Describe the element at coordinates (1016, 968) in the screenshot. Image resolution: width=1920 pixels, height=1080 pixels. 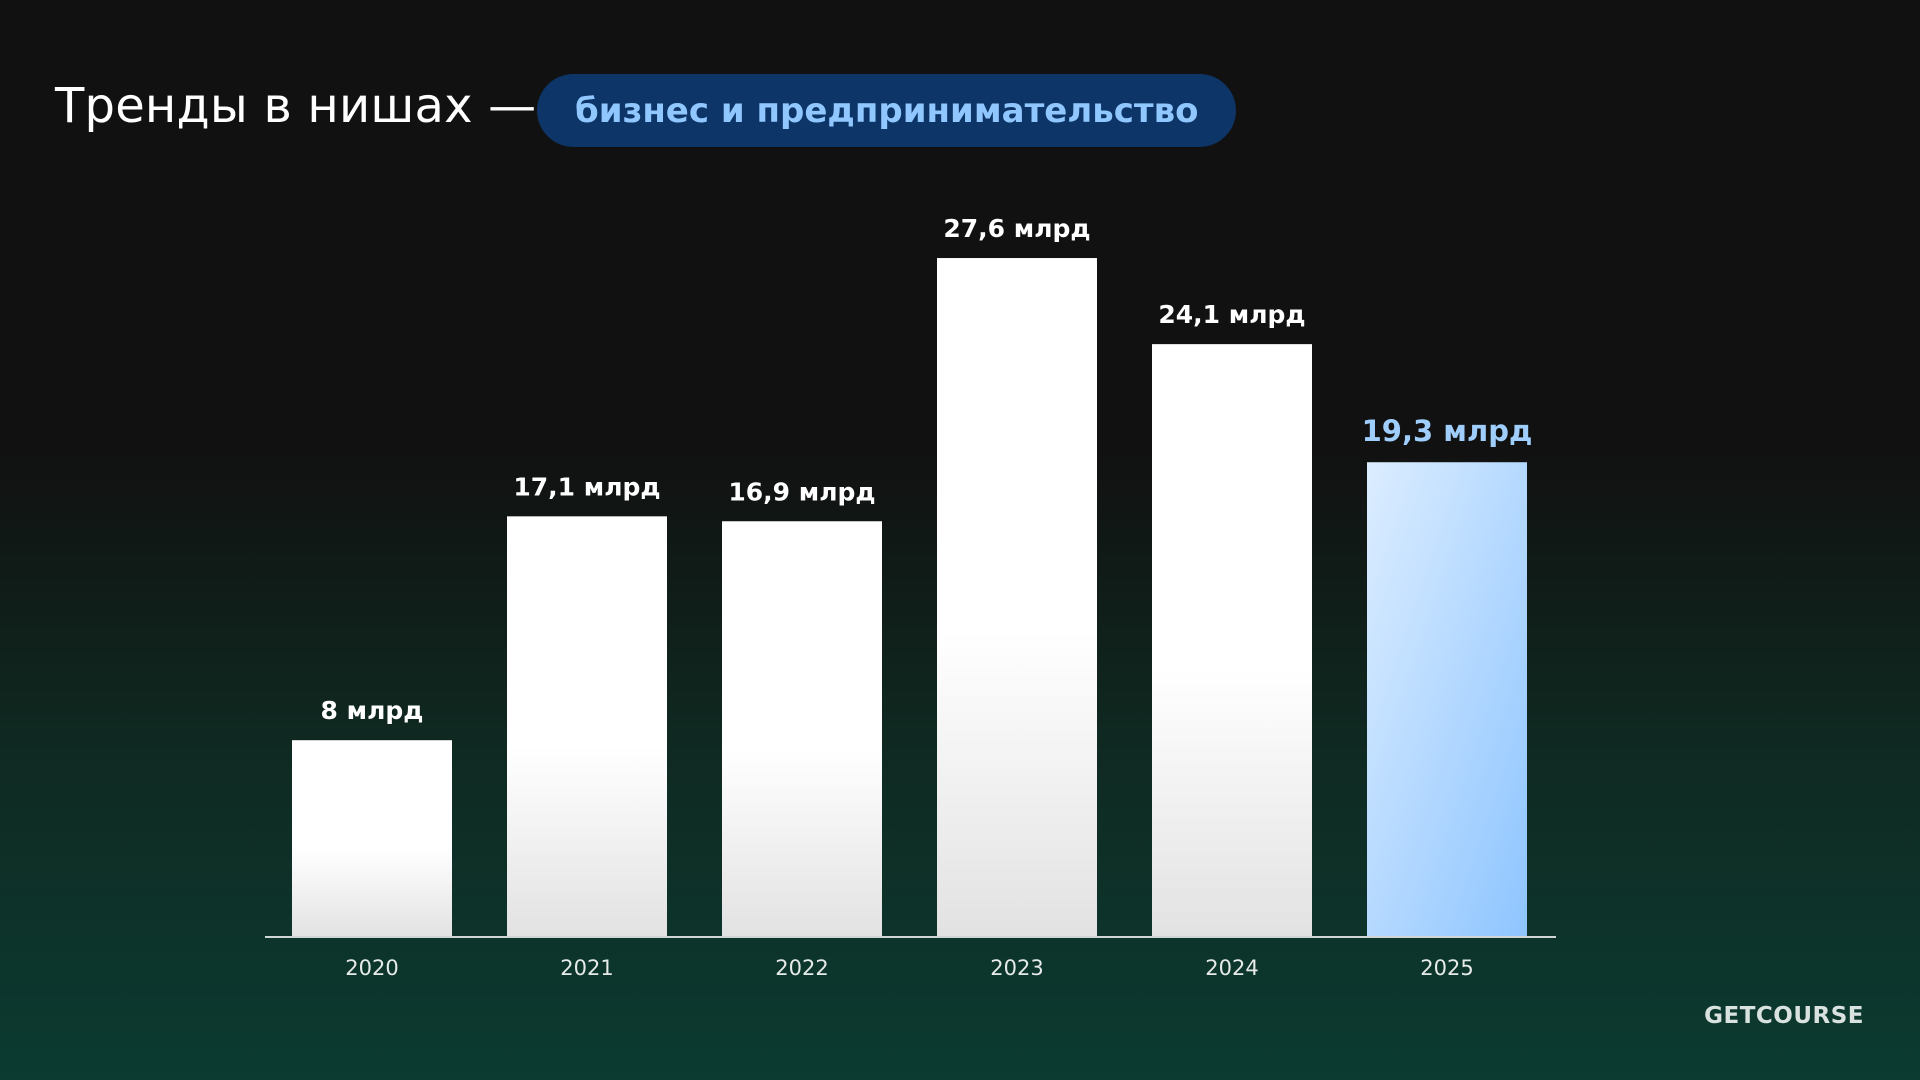
I see `x-tick-label-2023: 2023` at that location.